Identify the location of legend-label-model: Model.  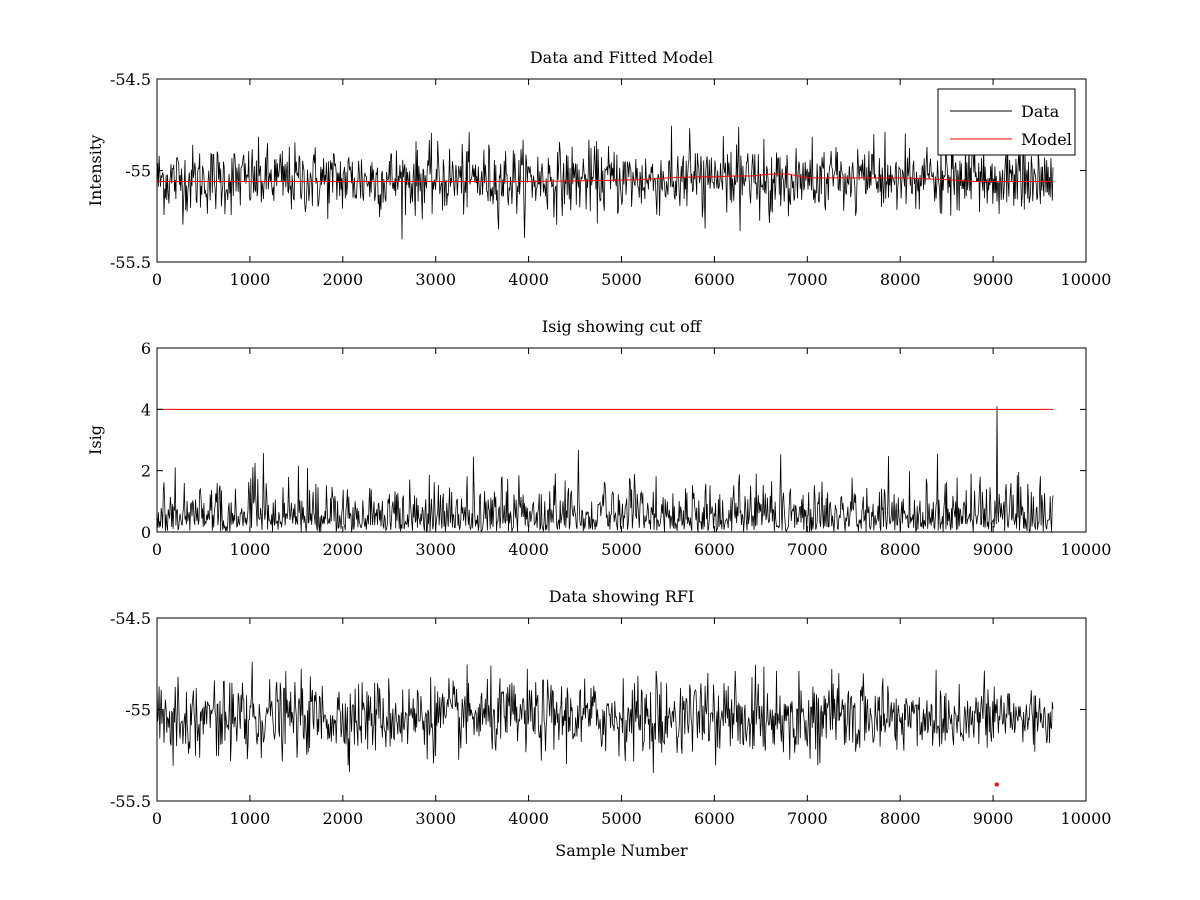
(1046, 139).